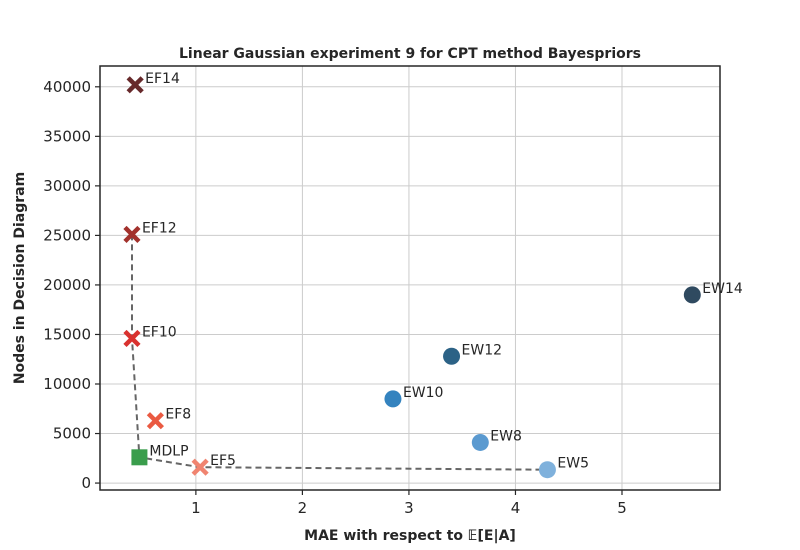 Image resolution: width=800 pixels, height=550 pixels. What do you see at coordinates (67, 384) in the screenshot?
I see `y-tick-label-2: 10000` at bounding box center [67, 384].